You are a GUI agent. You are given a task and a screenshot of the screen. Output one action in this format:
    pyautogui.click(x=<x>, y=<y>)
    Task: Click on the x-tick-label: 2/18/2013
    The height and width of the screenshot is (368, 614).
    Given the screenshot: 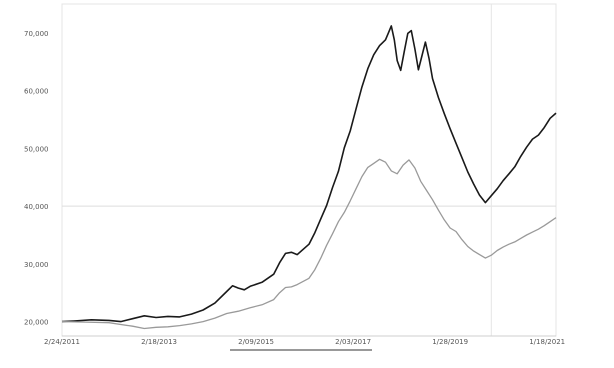 What is the action you would take?
    pyautogui.click(x=159, y=342)
    